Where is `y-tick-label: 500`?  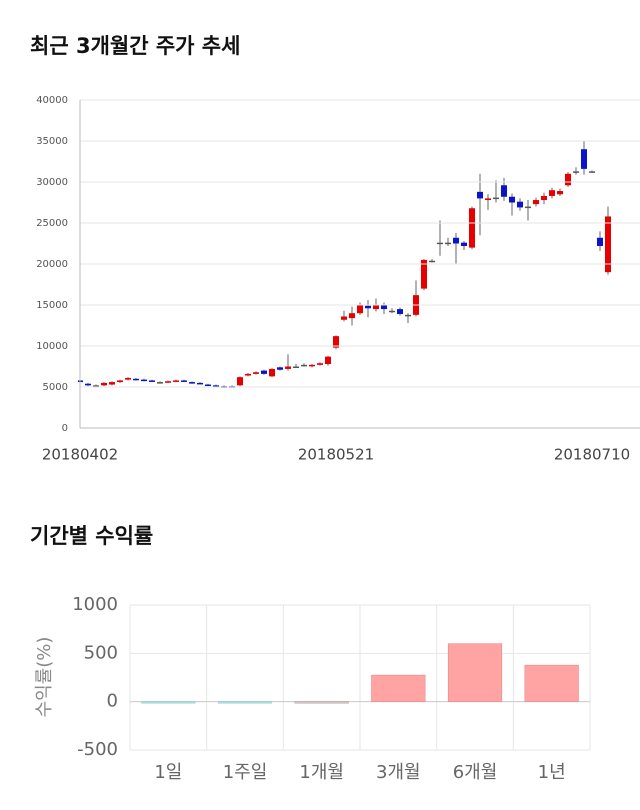 y-tick-label: 500 is located at coordinates (101, 652).